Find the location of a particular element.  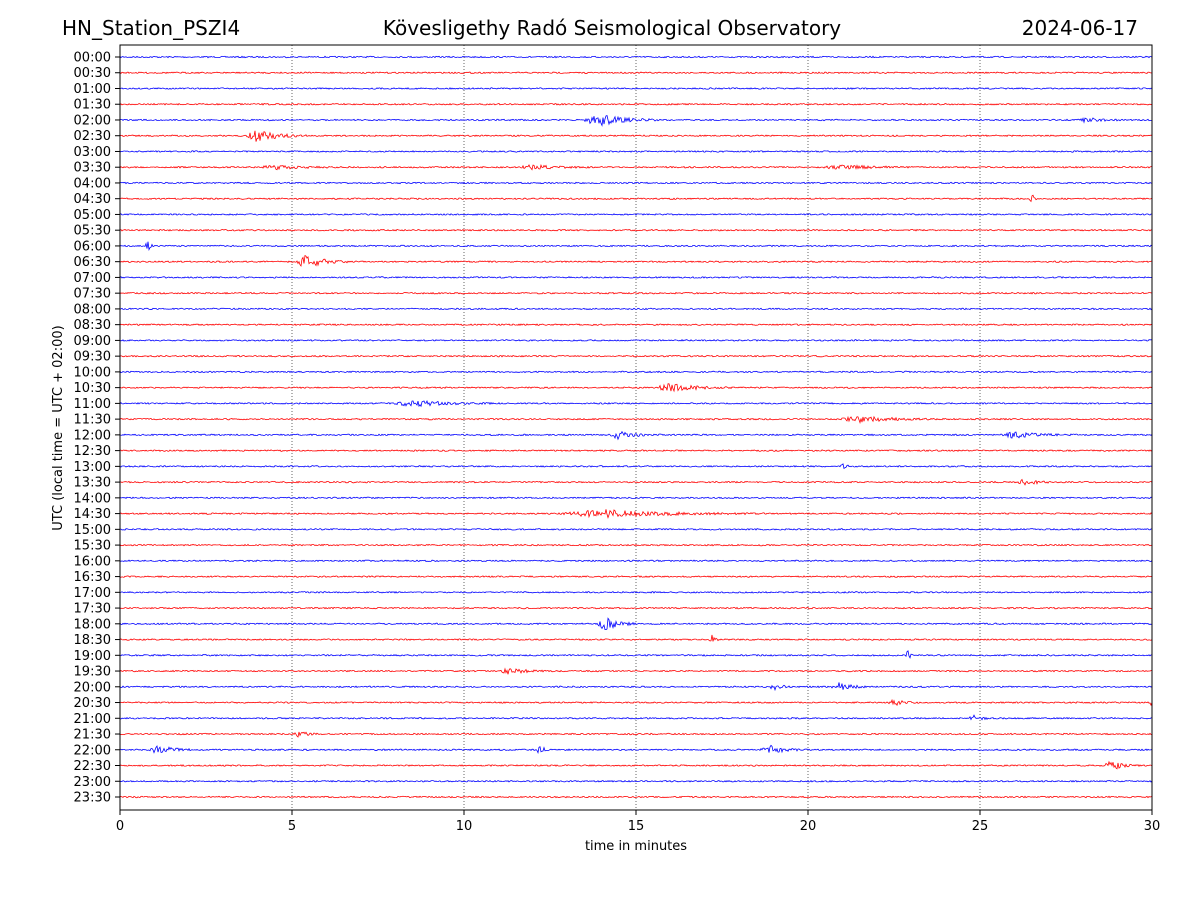

y-tick-label: 11:00 is located at coordinates (92, 404).